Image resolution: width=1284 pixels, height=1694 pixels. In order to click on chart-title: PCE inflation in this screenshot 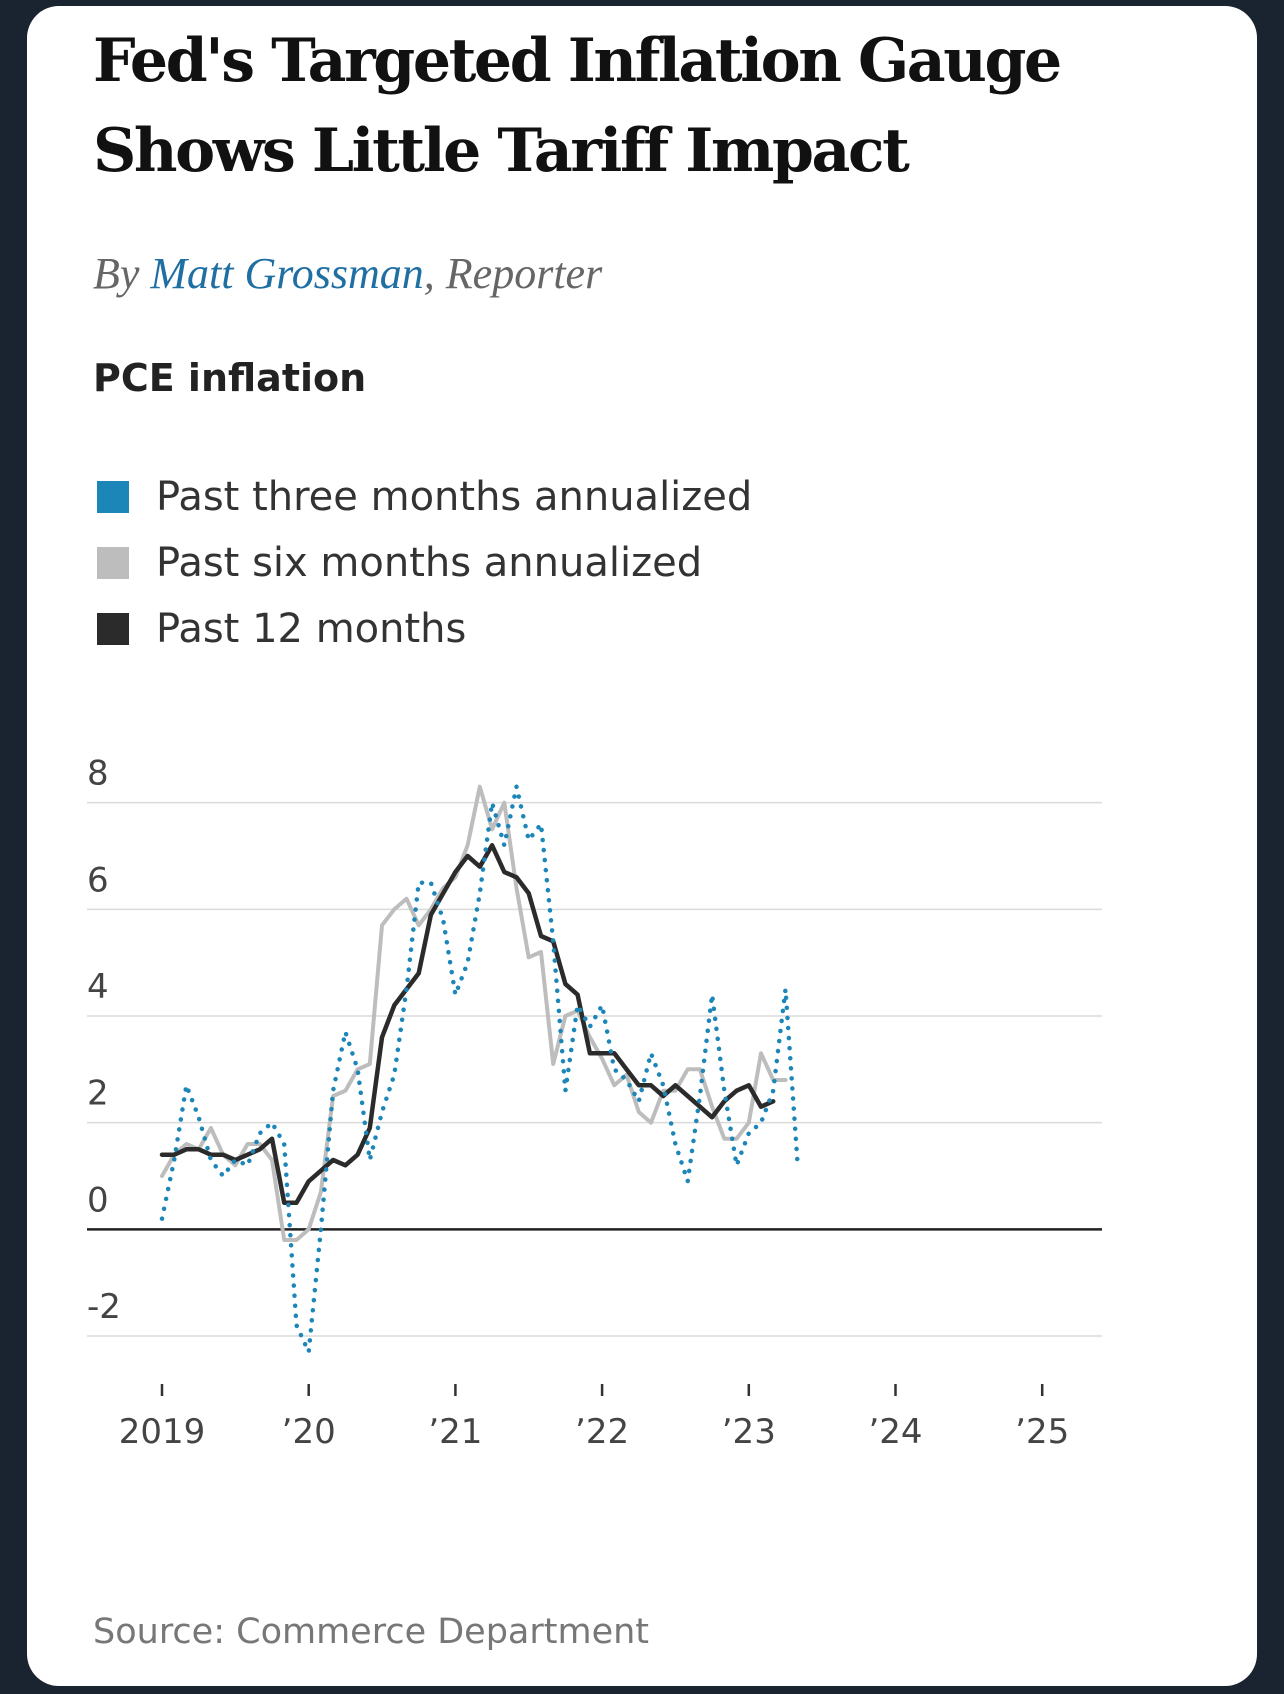, I will do `click(230, 378)`.